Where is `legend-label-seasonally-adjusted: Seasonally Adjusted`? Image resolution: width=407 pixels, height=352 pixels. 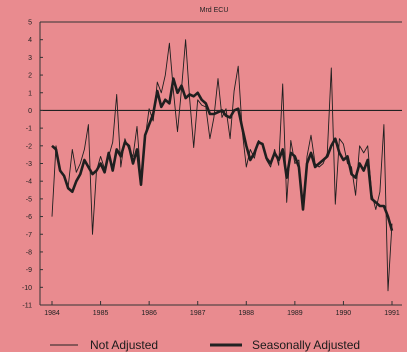 legend-label-seasonally-adjusted: Seasonally Adjusted is located at coordinates (306, 345).